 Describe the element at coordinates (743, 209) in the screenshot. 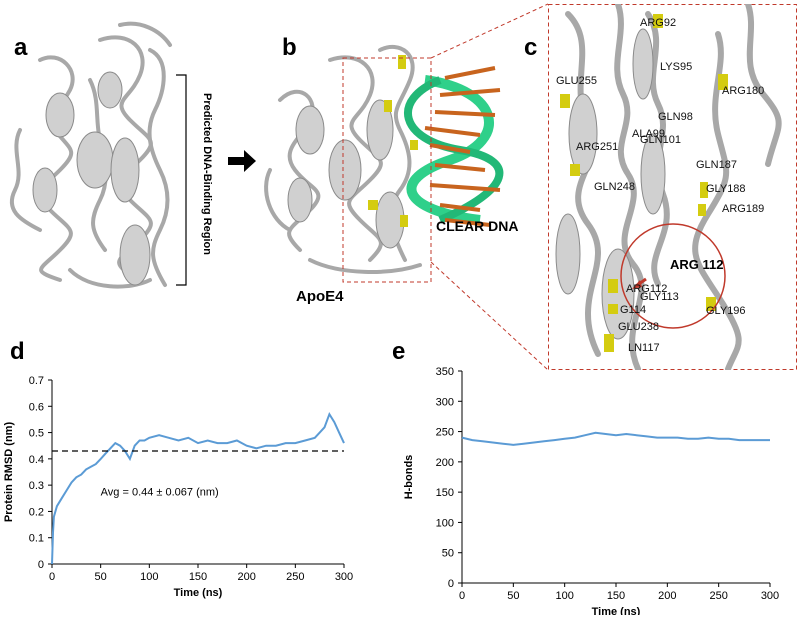

I see `residue-label: ARG189` at that location.